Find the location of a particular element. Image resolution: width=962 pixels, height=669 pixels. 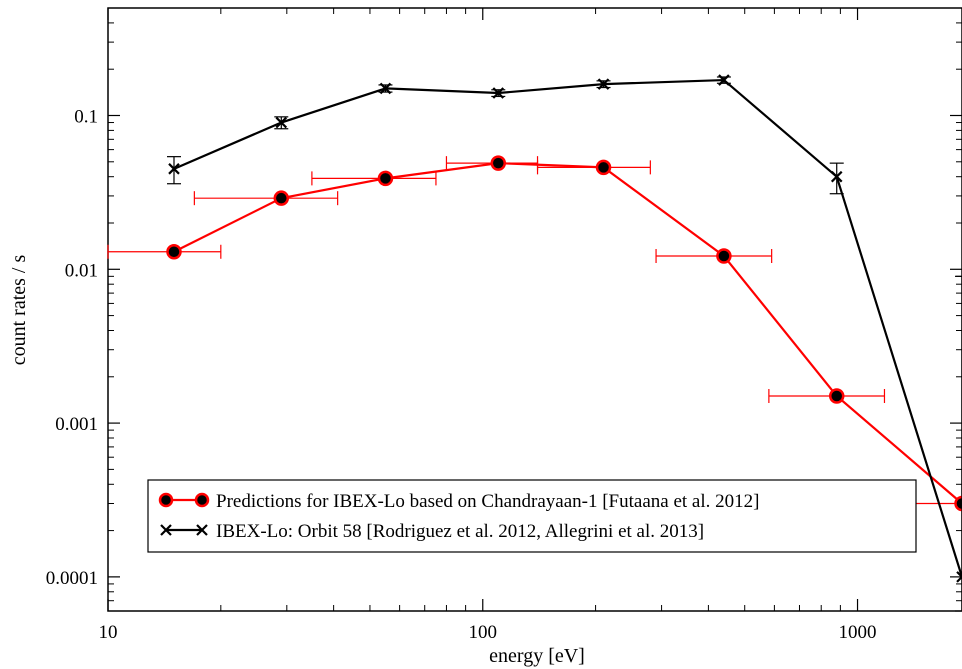

y-tick-label: 0.0001 is located at coordinates (72, 578).